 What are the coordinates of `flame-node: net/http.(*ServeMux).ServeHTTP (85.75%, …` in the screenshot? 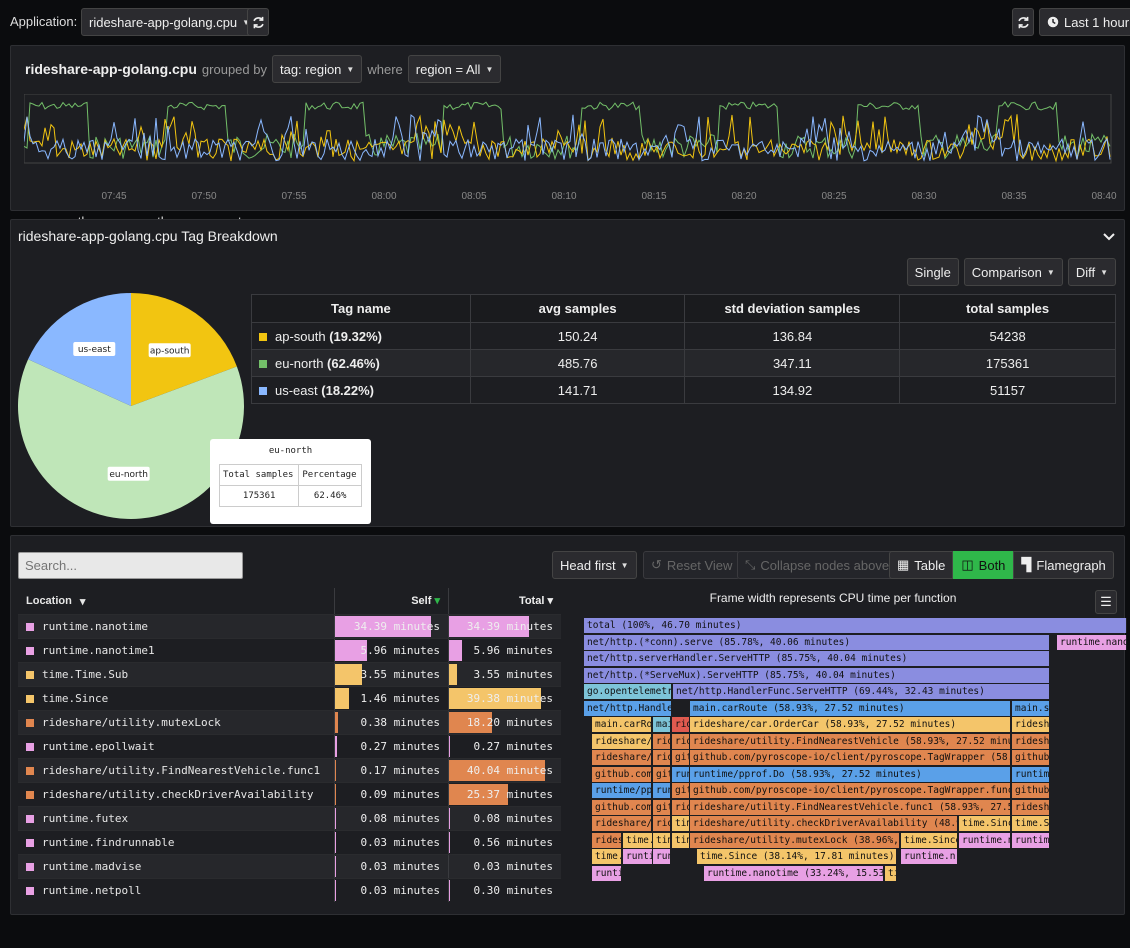 It's located at (817, 675).